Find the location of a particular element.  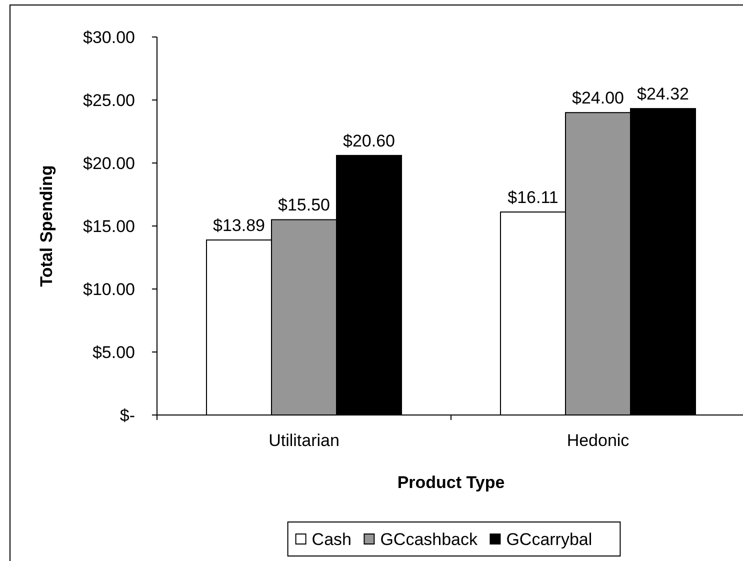

legend-label: Cash is located at coordinates (332, 539).